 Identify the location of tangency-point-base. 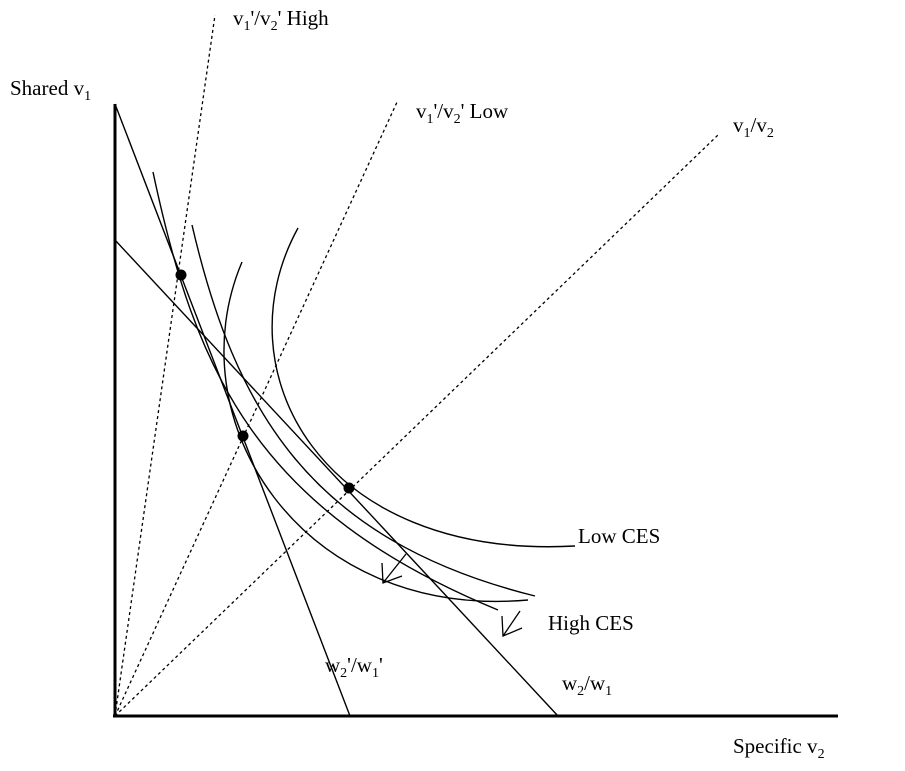
(349, 488).